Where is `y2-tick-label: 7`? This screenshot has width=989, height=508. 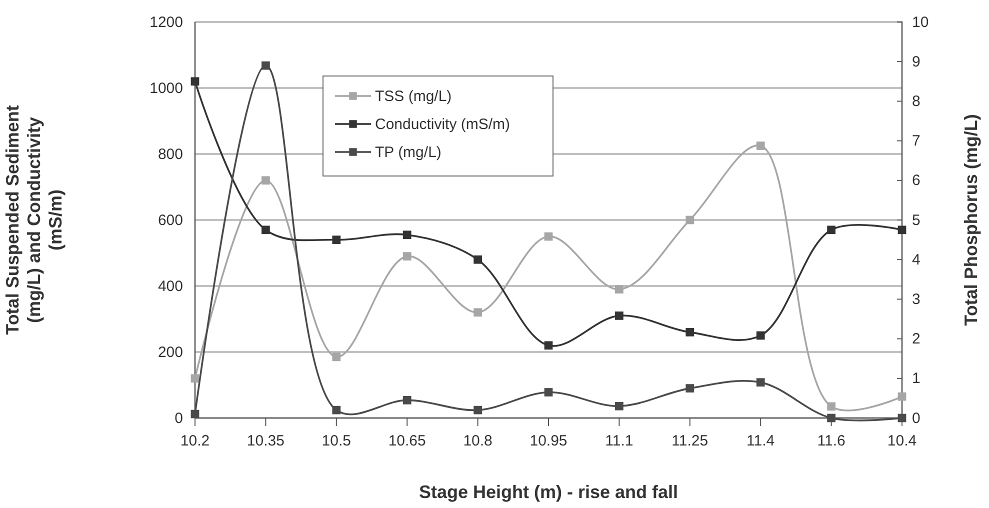
y2-tick-label: 7 is located at coordinates (916, 141).